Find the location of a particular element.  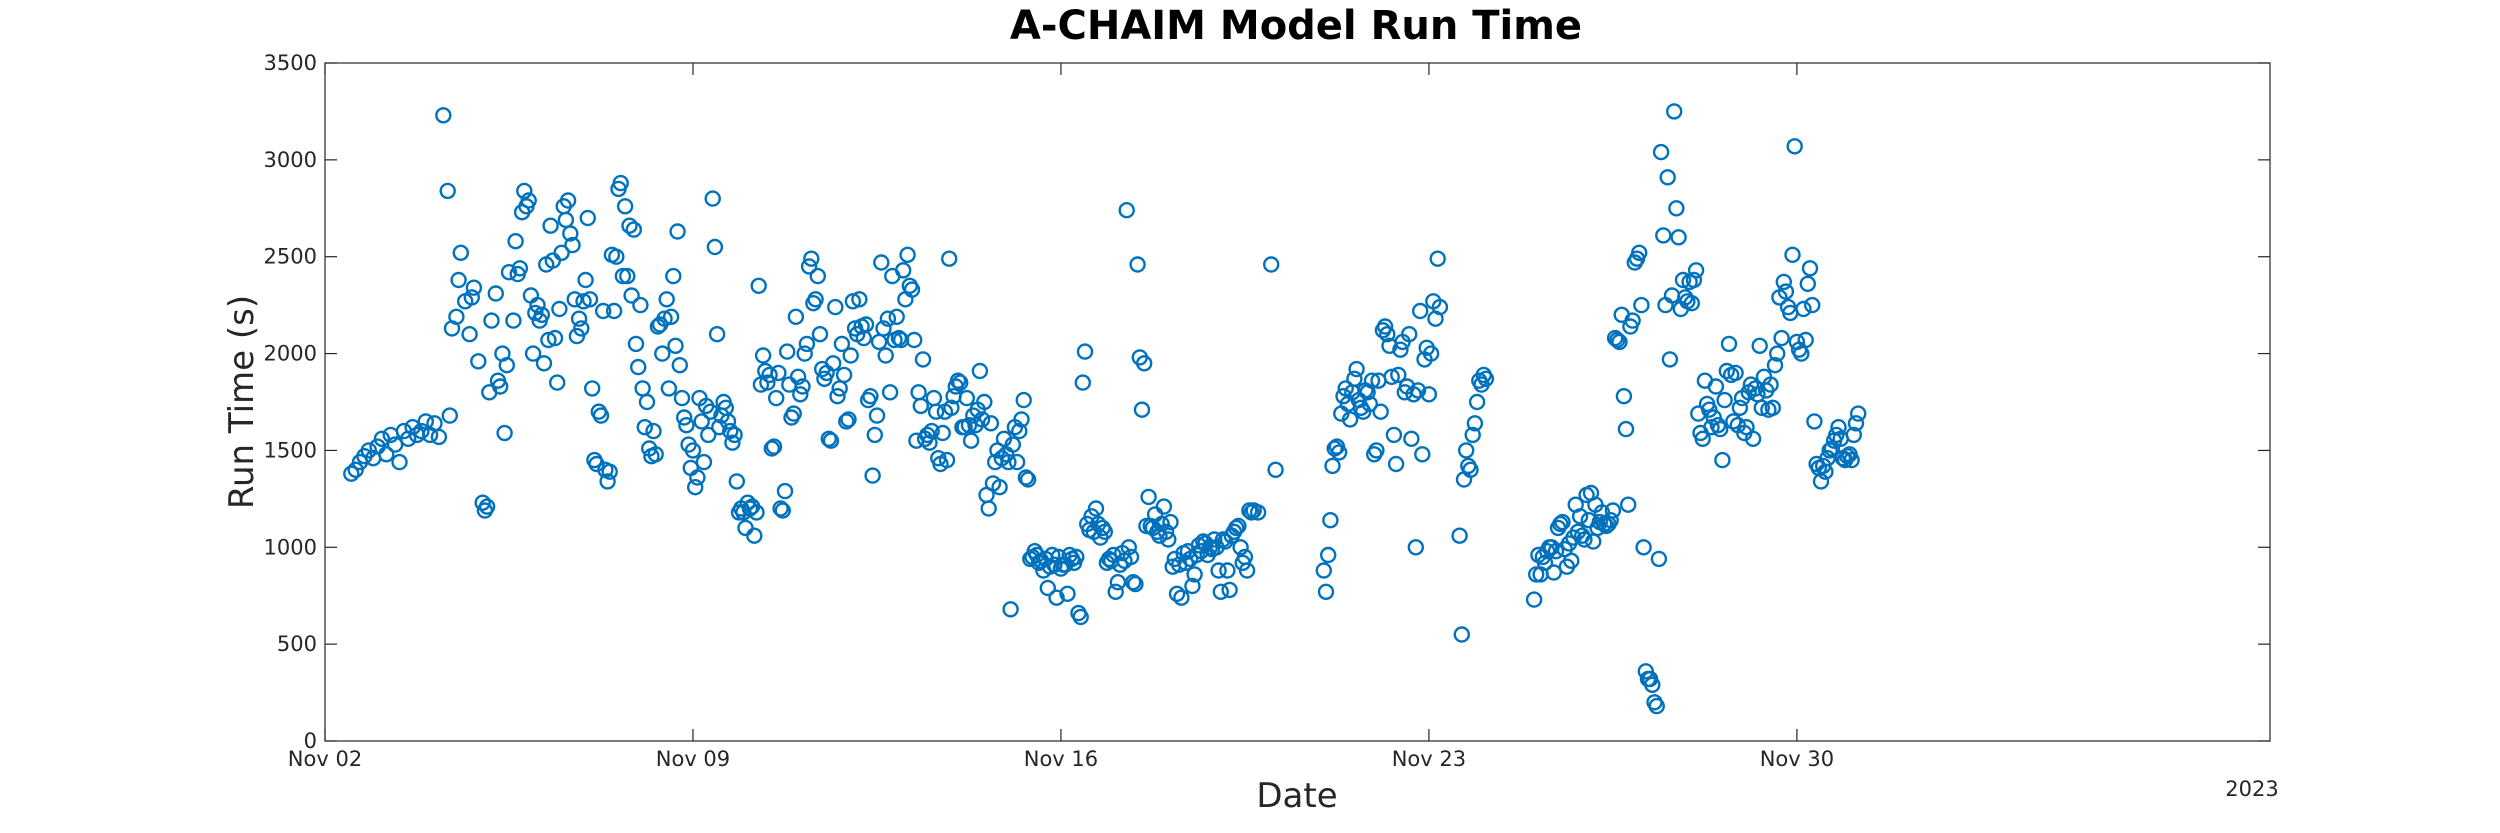

y-tick-label: 3500 is located at coordinates (290, 63).